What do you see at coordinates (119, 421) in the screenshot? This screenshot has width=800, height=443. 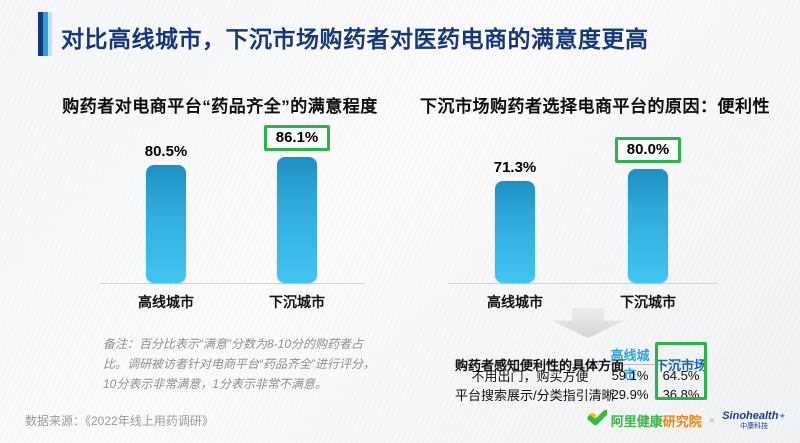 I see `data-source: 数据来源：《2022年线上用药调研》` at bounding box center [119, 421].